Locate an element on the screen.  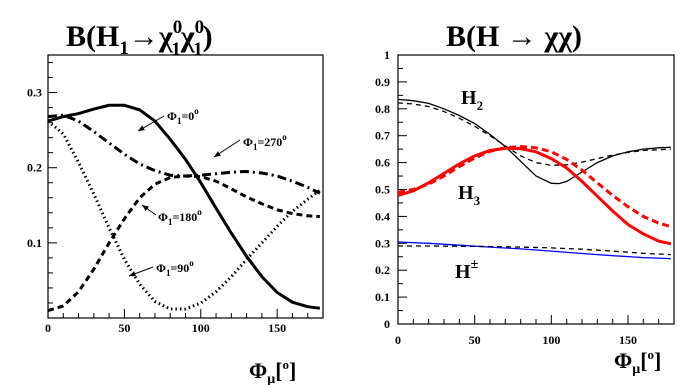
left-x-tick-label: 50 is located at coordinates (124, 328).